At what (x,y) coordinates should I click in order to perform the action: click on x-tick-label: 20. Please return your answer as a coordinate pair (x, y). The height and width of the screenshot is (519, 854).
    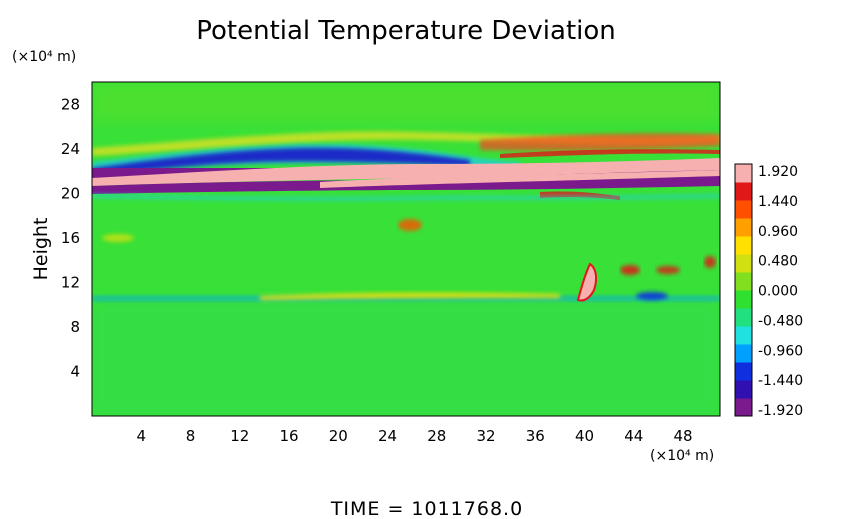
    Looking at the image, I should click on (338, 436).